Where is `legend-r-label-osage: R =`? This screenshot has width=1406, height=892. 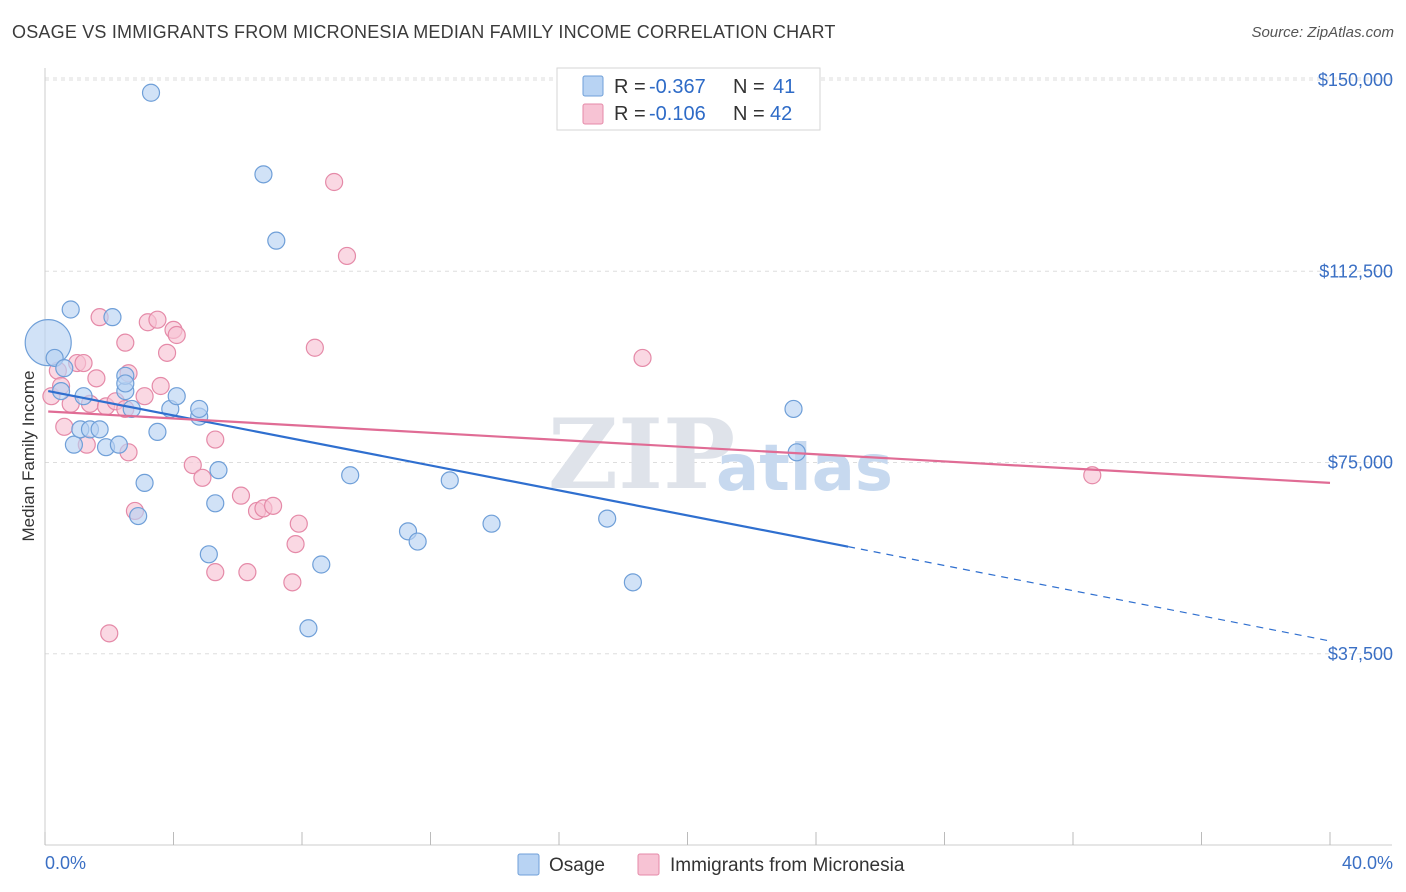 legend-r-label-osage: R = is located at coordinates (630, 87).